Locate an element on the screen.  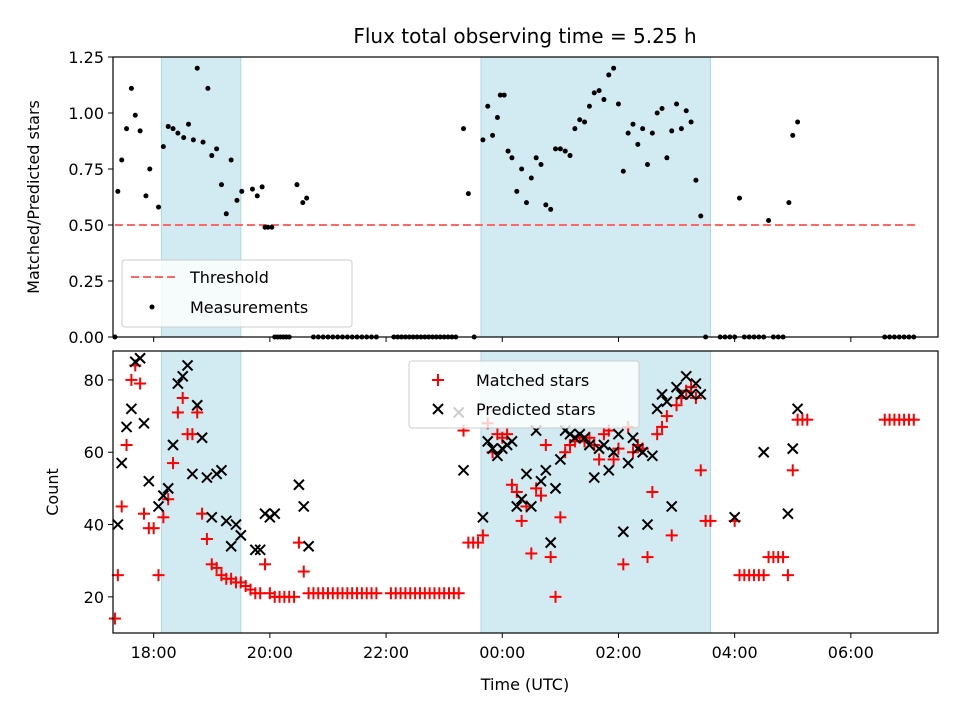
y-tick-label: 80 is located at coordinates (94, 380).